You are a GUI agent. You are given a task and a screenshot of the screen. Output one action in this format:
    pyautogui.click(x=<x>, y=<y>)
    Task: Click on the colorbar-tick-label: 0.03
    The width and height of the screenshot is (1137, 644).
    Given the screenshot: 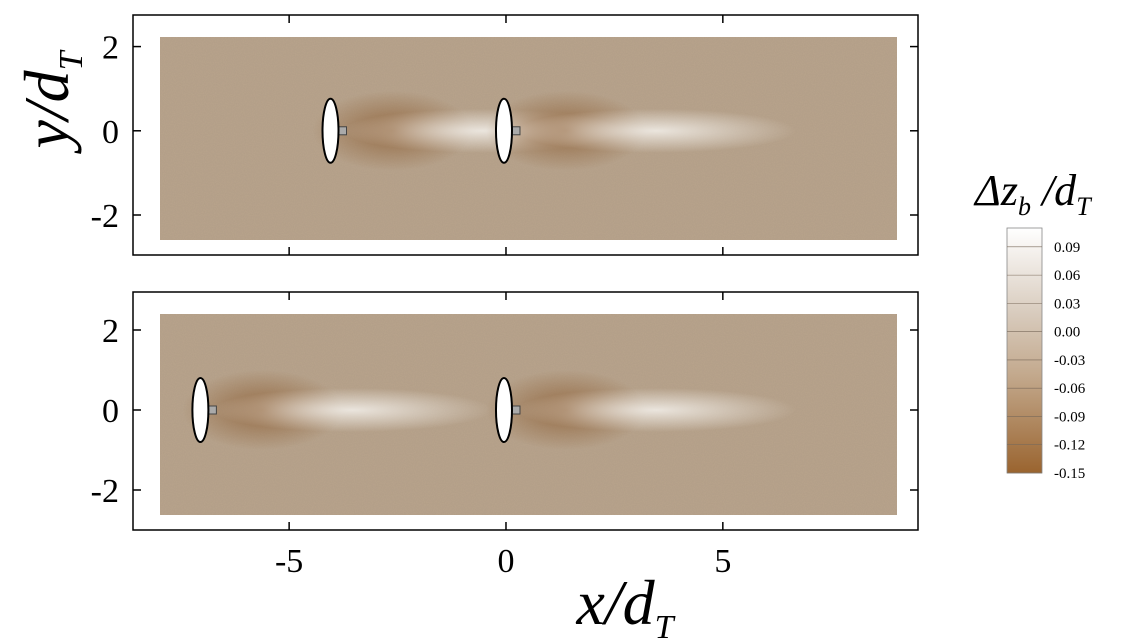 What is the action you would take?
    pyautogui.click(x=1067, y=304)
    